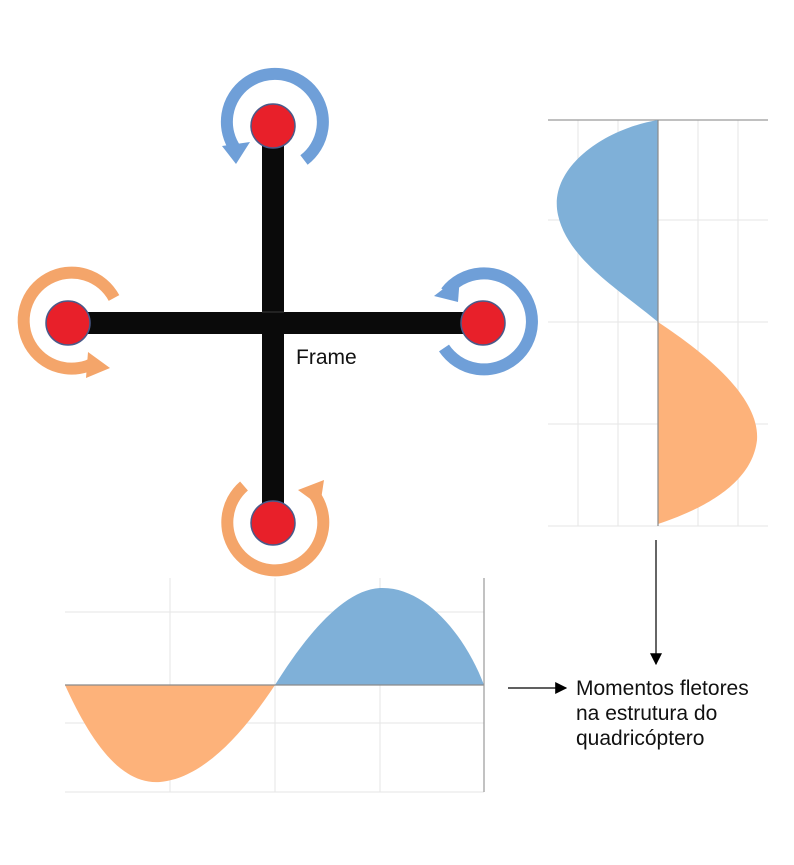 The image size is (794, 865). What do you see at coordinates (607, 221) in the screenshot?
I see `vertical-moment-positive-lobe` at bounding box center [607, 221].